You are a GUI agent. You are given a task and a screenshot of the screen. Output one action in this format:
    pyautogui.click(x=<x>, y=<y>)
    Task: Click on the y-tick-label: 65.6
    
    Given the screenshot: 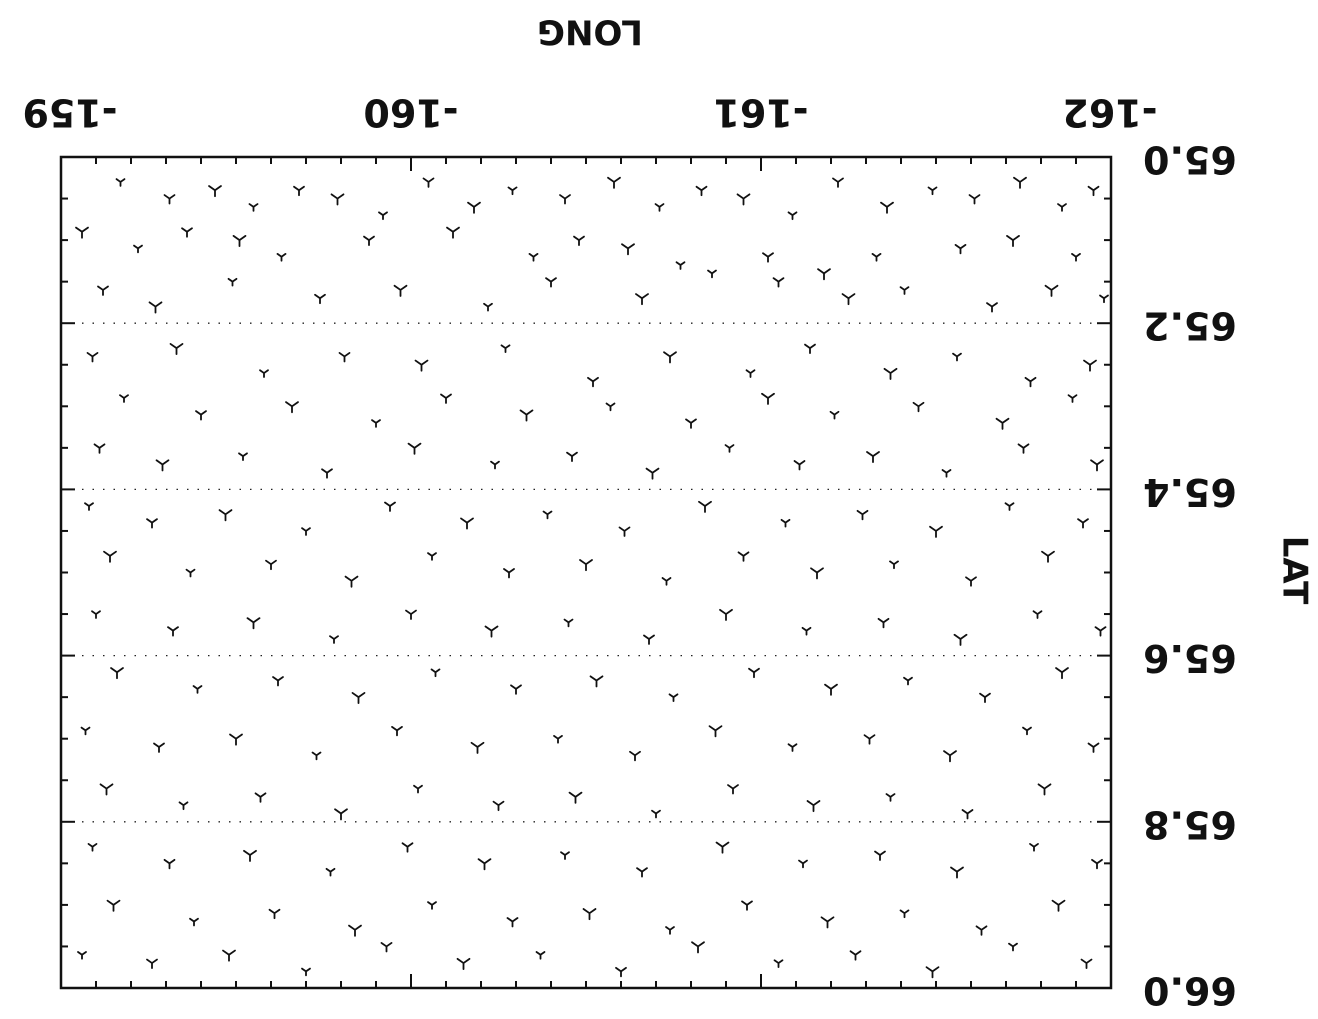 What is the action you would take?
    pyautogui.click(x=1190, y=658)
    